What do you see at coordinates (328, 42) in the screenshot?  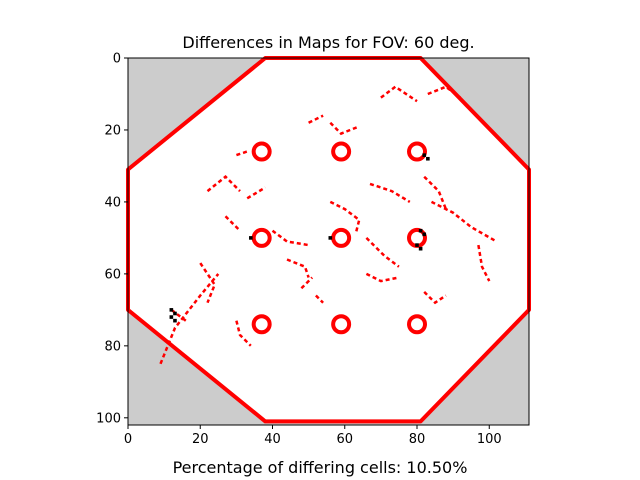 I see `chart-title: Differences in Maps for FOV: 60 deg.` at bounding box center [328, 42].